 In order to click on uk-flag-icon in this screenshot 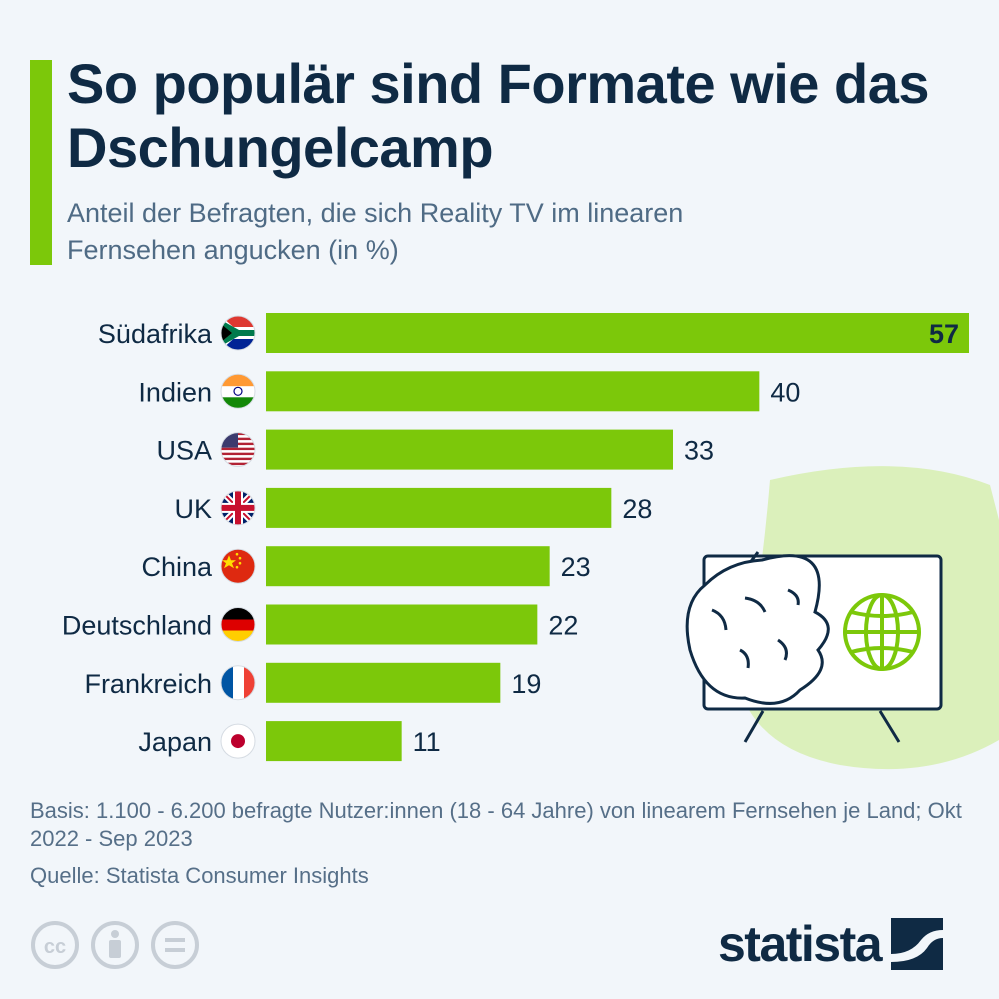, I will do `click(238, 508)`.